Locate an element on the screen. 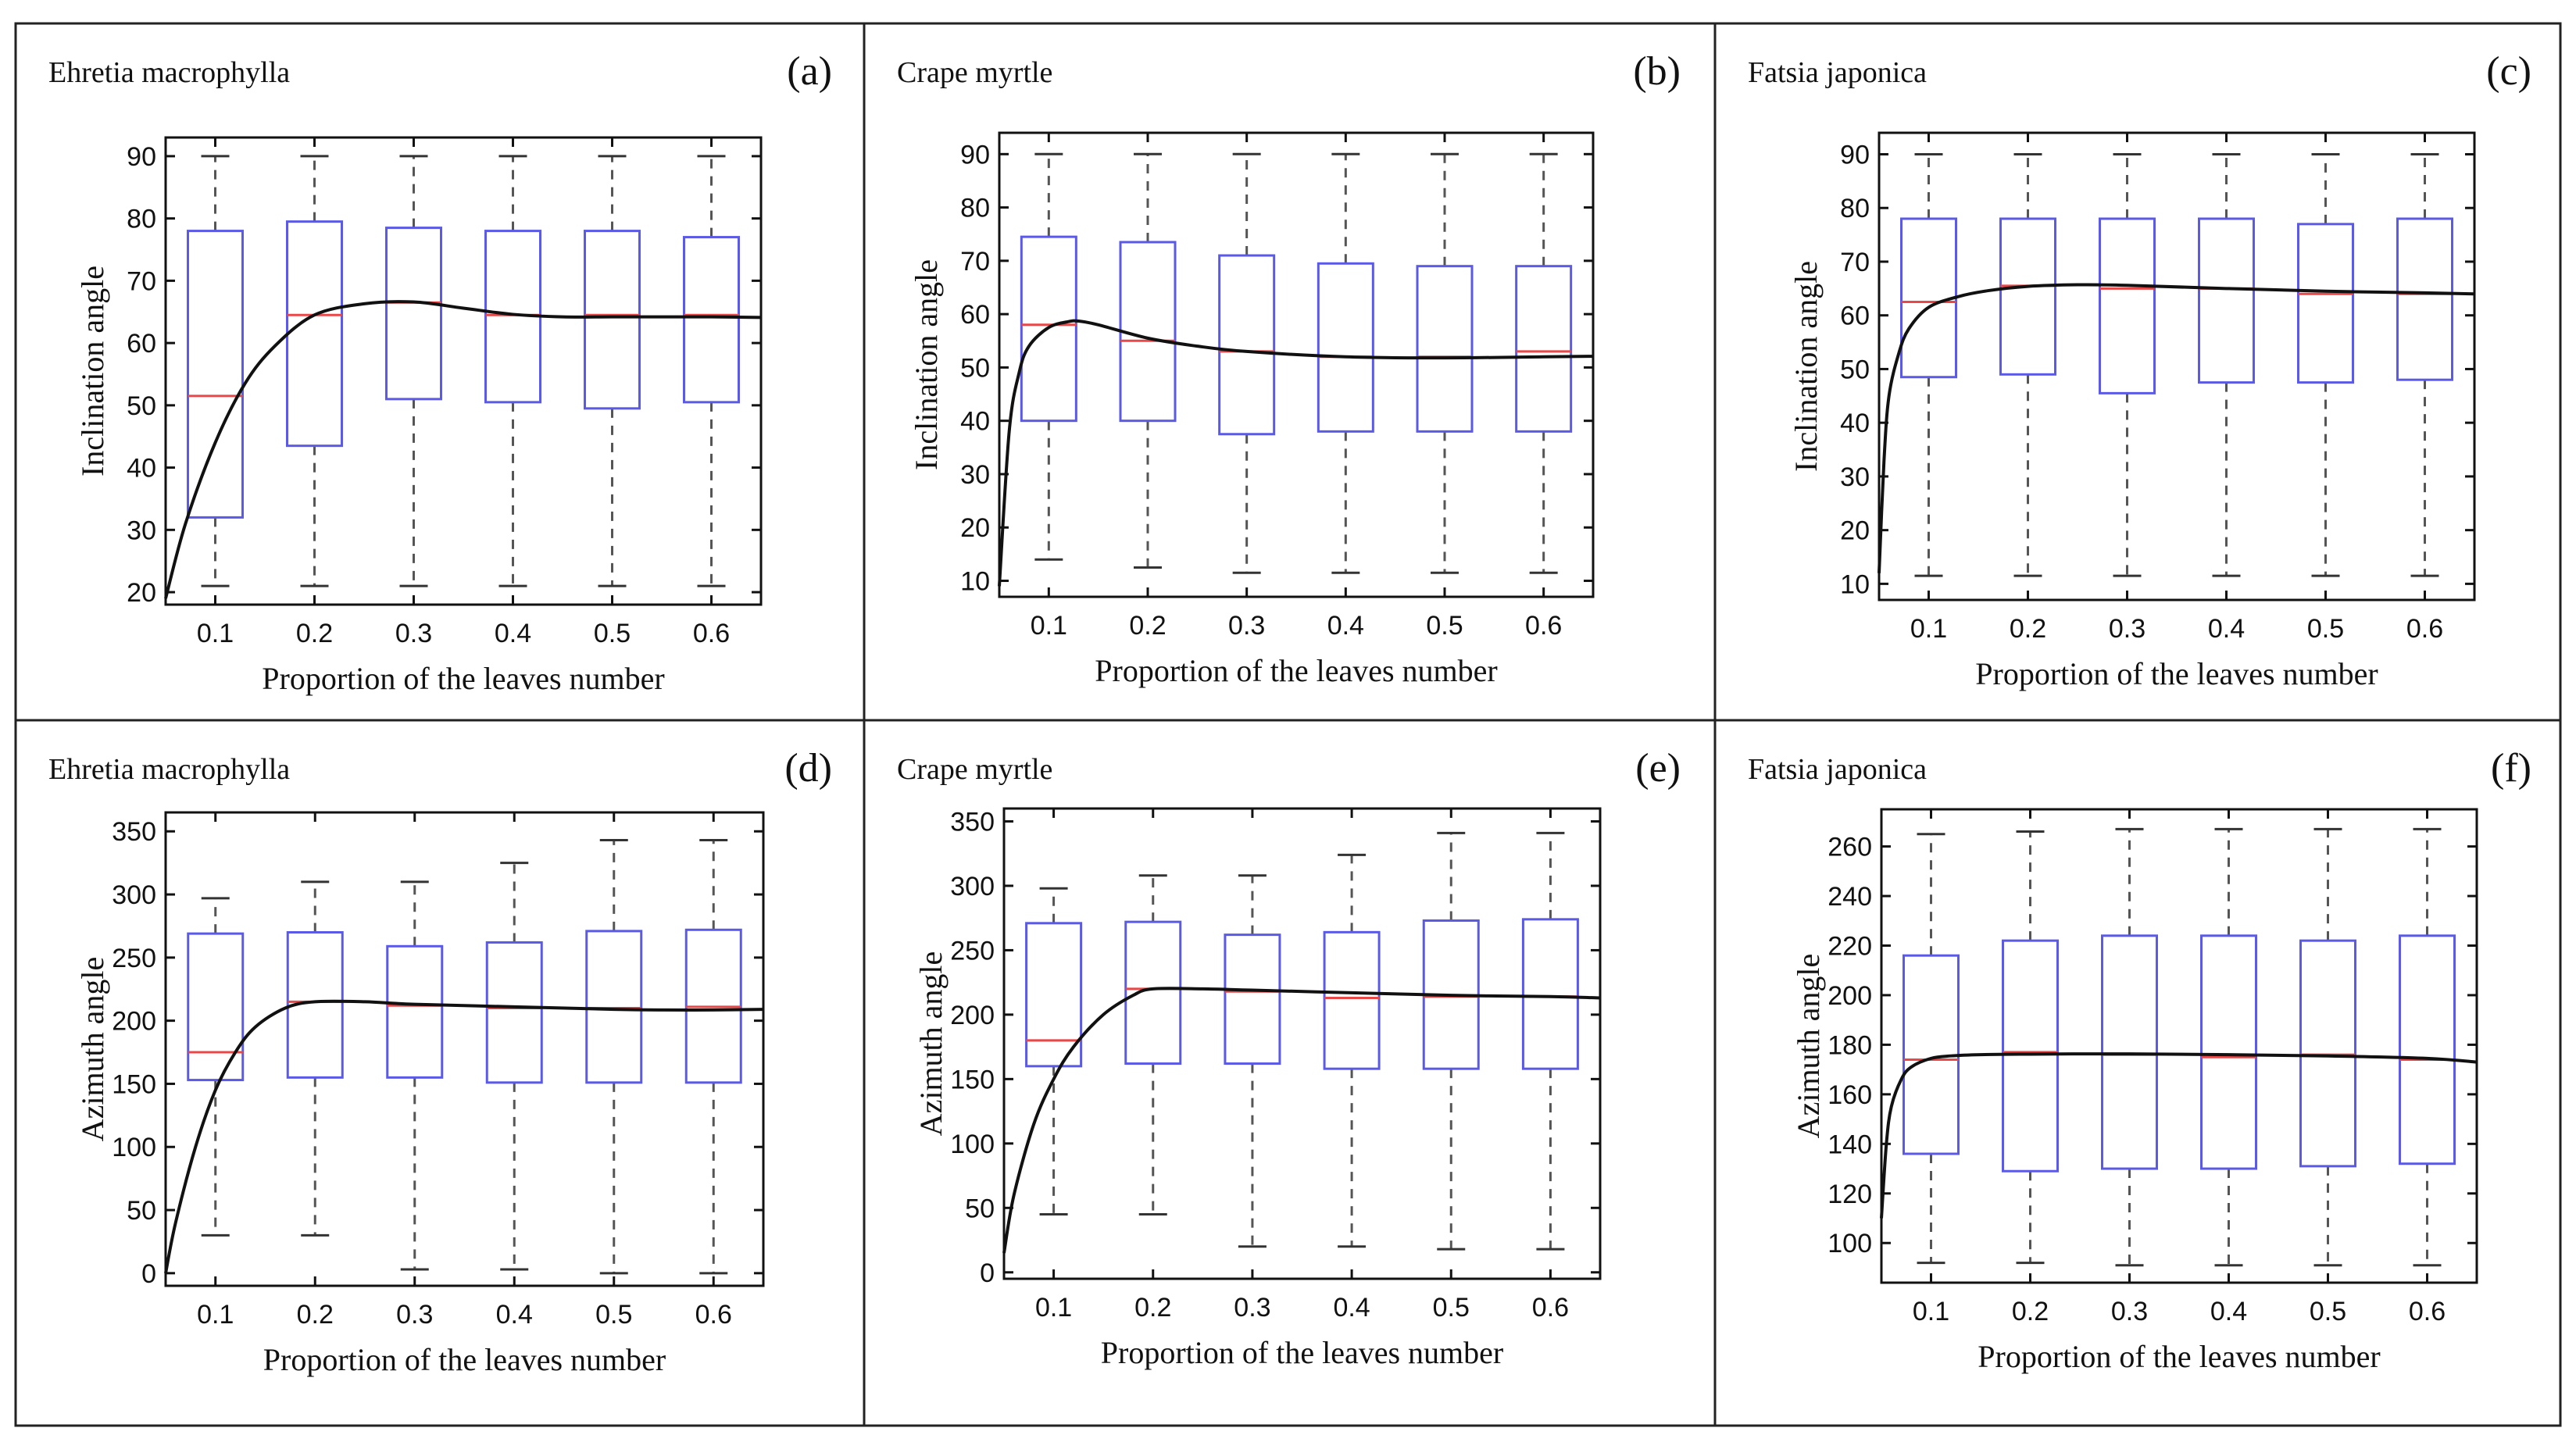 The height and width of the screenshot is (1435, 2576). y-tick-label: 240 is located at coordinates (1850, 897).